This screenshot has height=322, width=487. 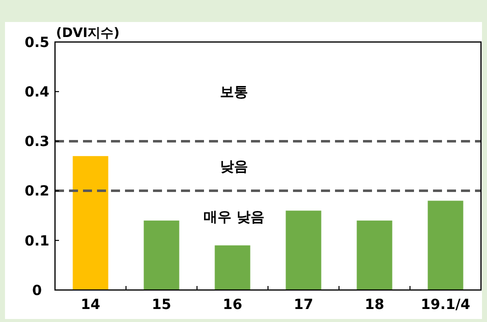 What do you see at coordinates (233, 218) in the screenshot?
I see `annotation: 매우 낮음` at bounding box center [233, 218].